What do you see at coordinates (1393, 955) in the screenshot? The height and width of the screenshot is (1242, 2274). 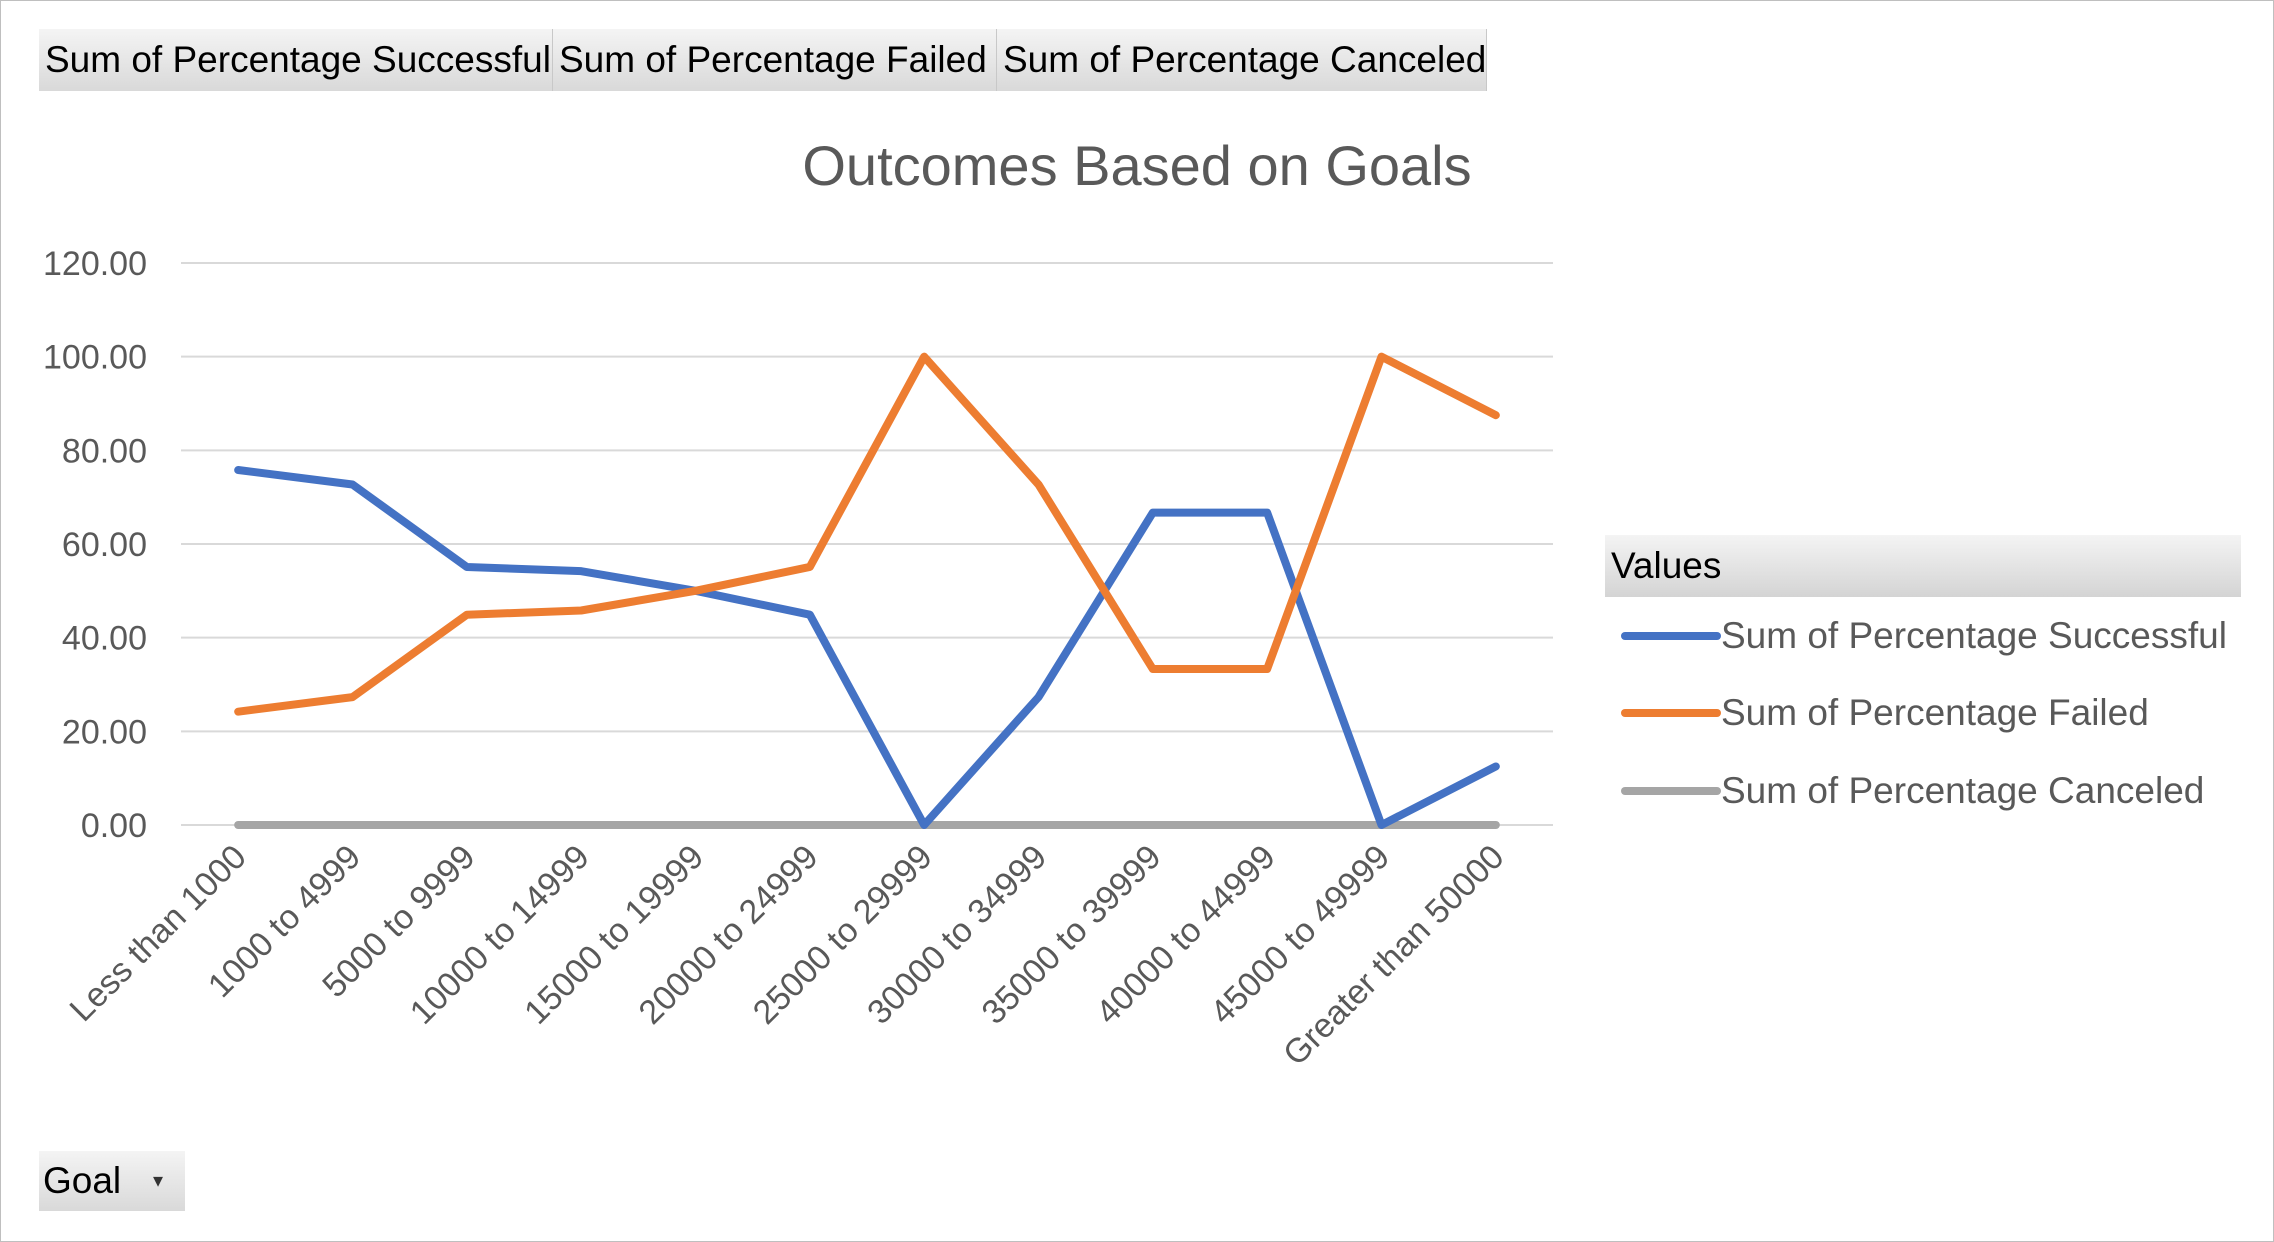 I see `x-tick-label: Greater than 50000` at bounding box center [1393, 955].